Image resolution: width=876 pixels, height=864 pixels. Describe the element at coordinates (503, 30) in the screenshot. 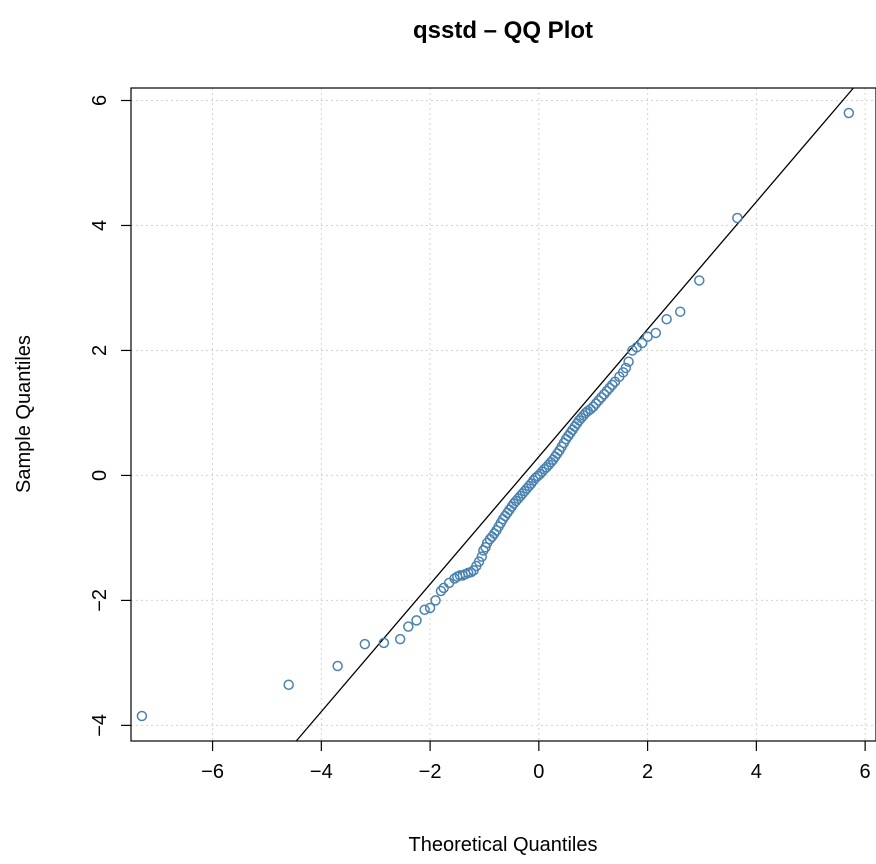

I see `chart-title: qsstd – QQ Plot` at that location.